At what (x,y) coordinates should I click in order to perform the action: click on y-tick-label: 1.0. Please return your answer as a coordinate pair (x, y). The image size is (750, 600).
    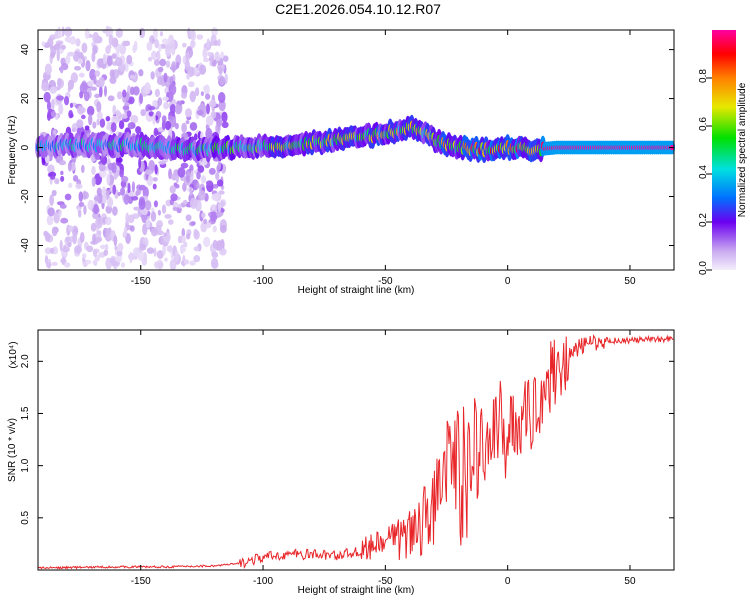
    Looking at the image, I should click on (25, 465).